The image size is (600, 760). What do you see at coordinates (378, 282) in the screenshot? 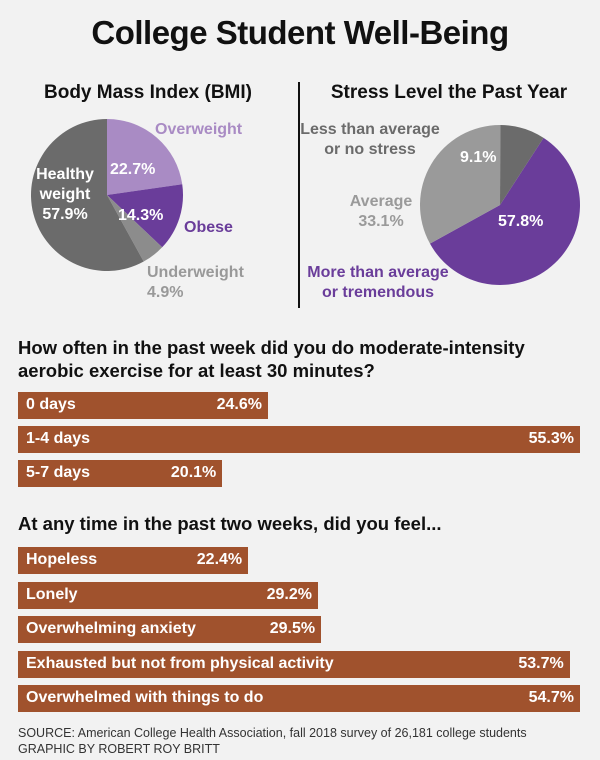
I see `more-stress-label: More than average or tremendous` at bounding box center [378, 282].